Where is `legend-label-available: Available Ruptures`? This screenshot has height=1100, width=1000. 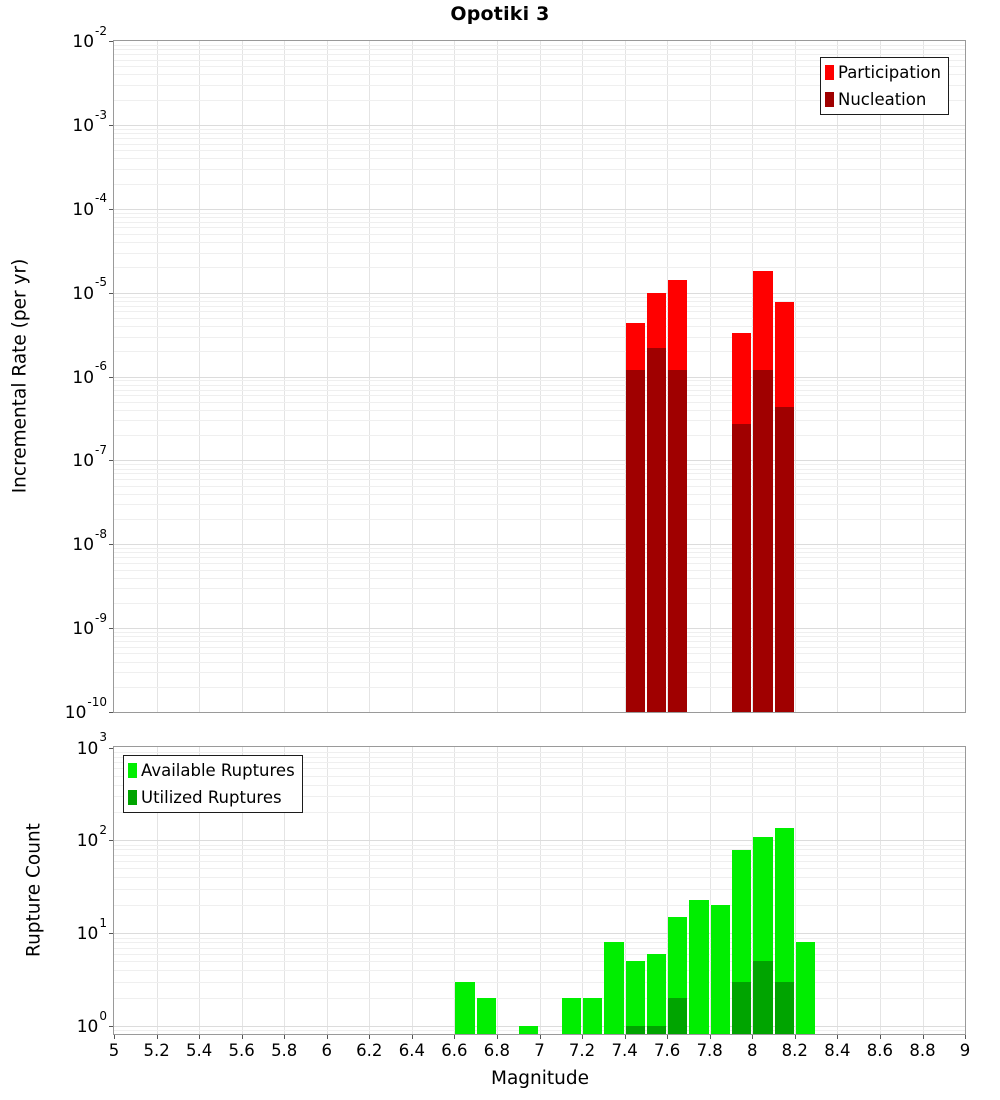
legend-label-available: Available Ruptures is located at coordinates (218, 770).